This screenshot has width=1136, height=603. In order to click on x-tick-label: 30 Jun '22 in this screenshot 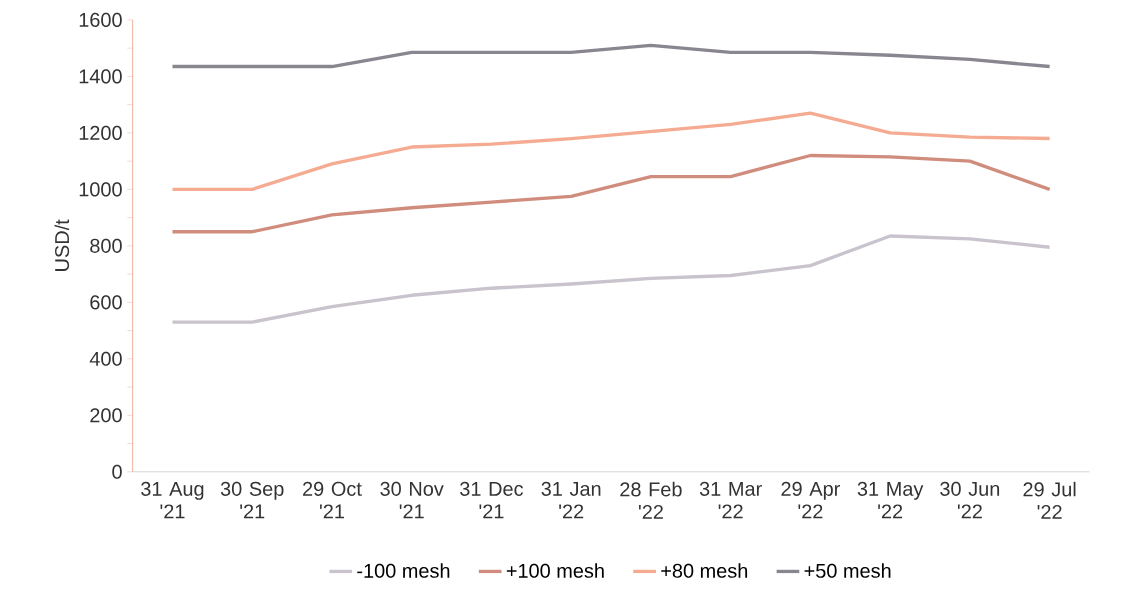, I will do `click(970, 500)`.